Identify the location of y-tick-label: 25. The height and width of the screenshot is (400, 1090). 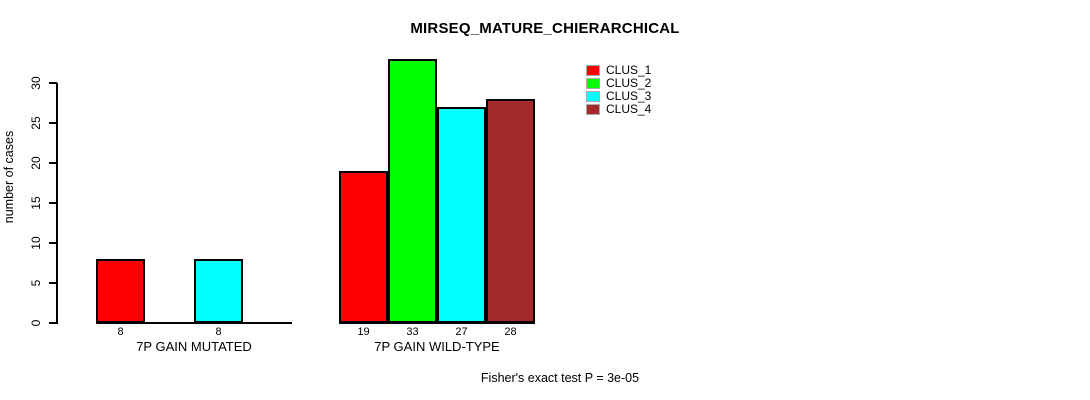
(36, 123).